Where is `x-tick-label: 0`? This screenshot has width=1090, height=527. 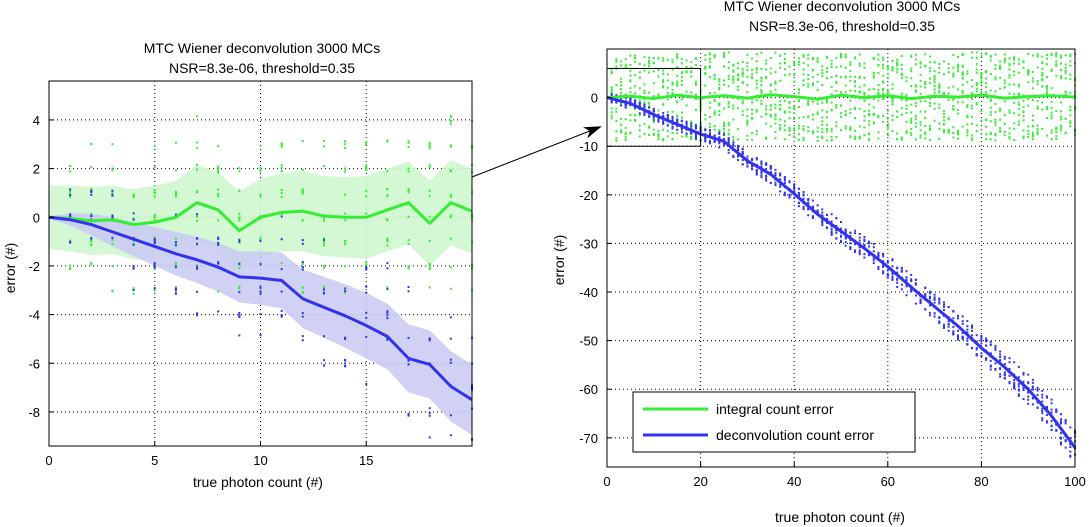
x-tick-label: 0 is located at coordinates (48, 460).